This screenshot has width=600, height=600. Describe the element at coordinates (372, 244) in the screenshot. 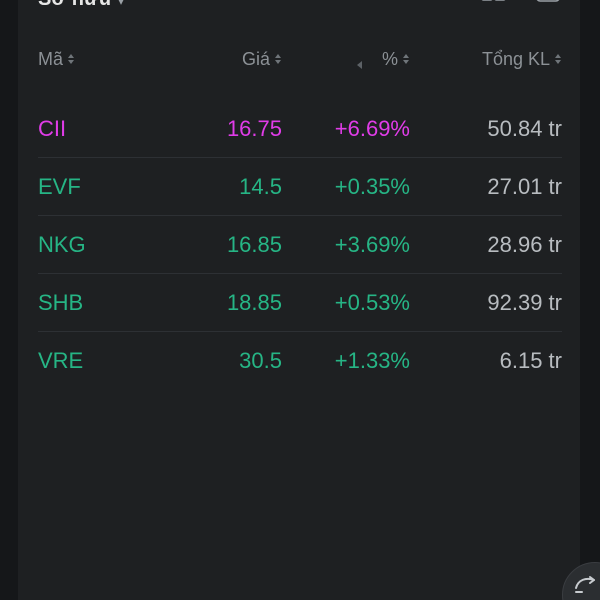

I see `stock-change-percent: +3.69%` at that location.